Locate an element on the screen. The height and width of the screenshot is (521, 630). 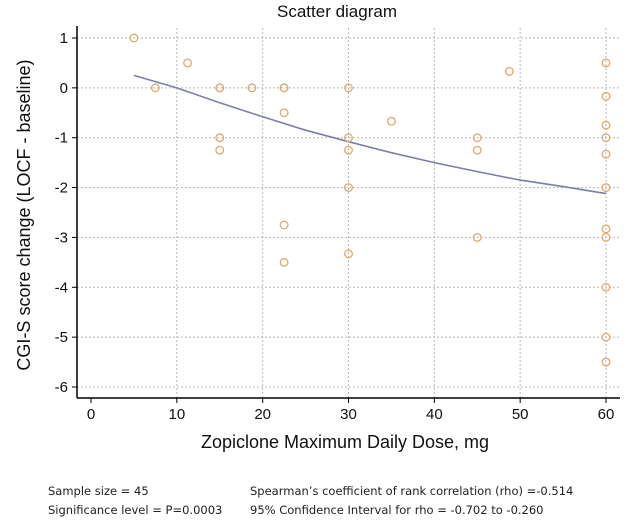
y-tick-label: -3 is located at coordinates (61, 237).